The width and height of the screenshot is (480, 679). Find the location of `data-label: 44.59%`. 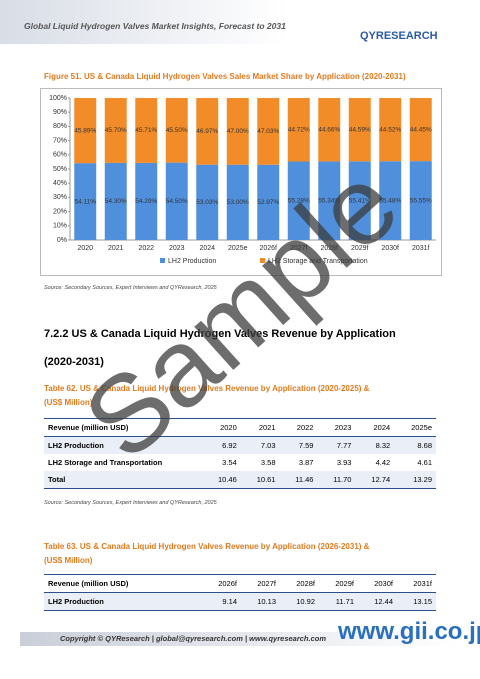

data-label: 44.59% is located at coordinates (360, 129).